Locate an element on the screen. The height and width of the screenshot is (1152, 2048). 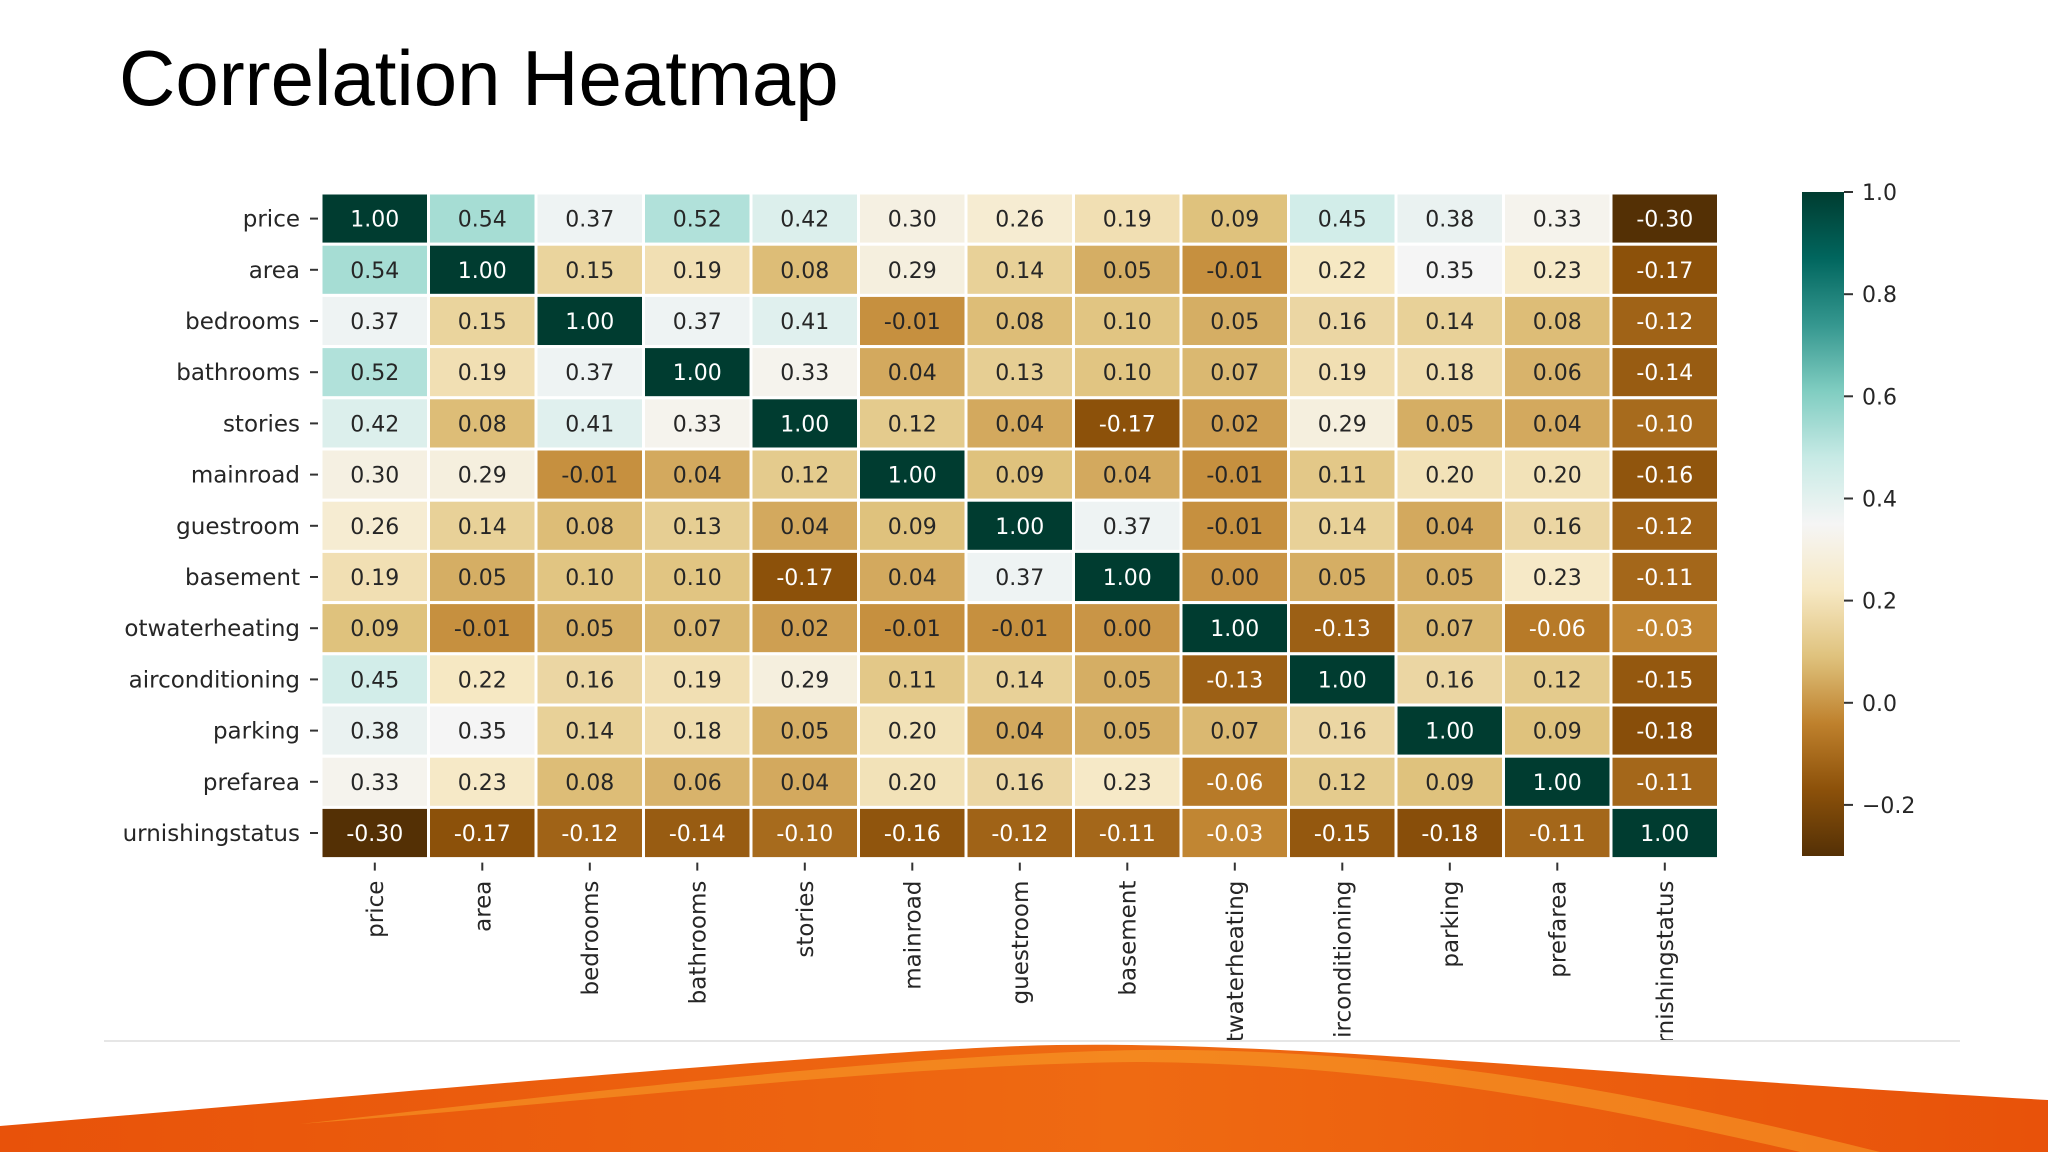
colorbar: 1.0 0.8 0.6 0.4 0.2 0.0 −0.2 is located at coordinates (1858, 518).